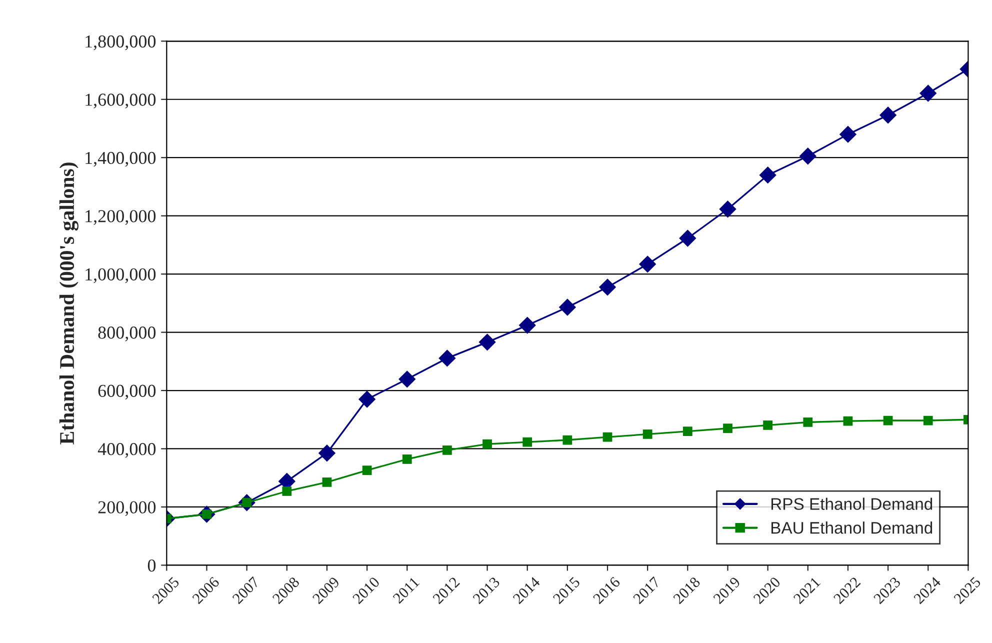  Describe the element at coordinates (851, 504) in the screenshot. I see `legend-label: RPS Ethanol Demand` at that location.